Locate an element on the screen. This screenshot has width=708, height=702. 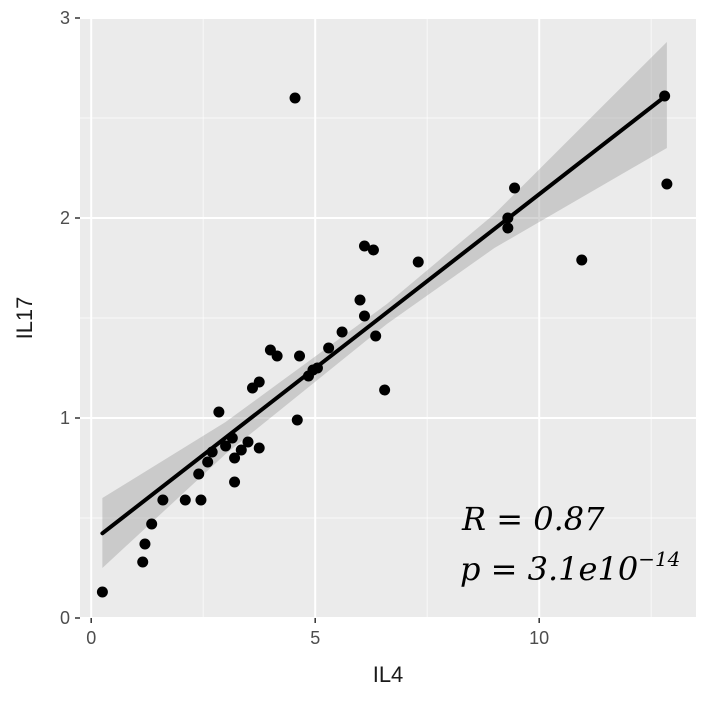
annotation-p-value: p = 3.1e10−14 is located at coordinates (570, 567).